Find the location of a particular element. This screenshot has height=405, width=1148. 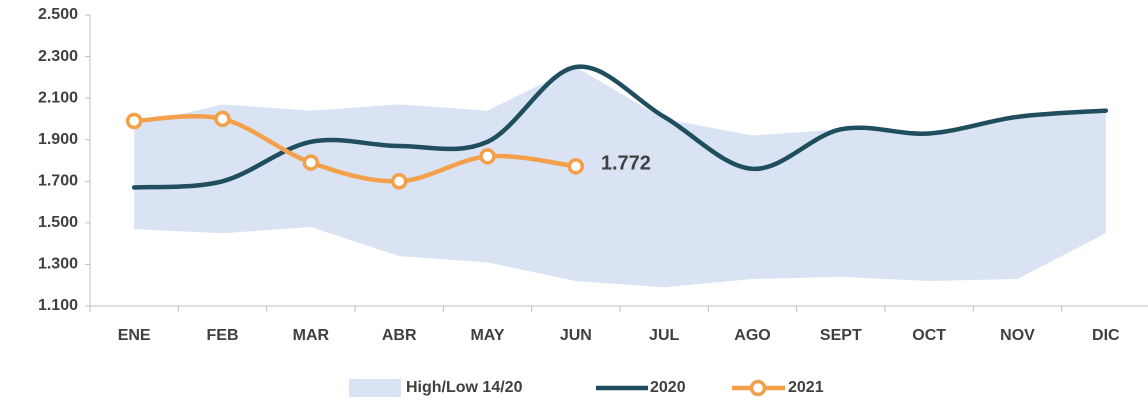

legend-label: 2020 is located at coordinates (668, 387).